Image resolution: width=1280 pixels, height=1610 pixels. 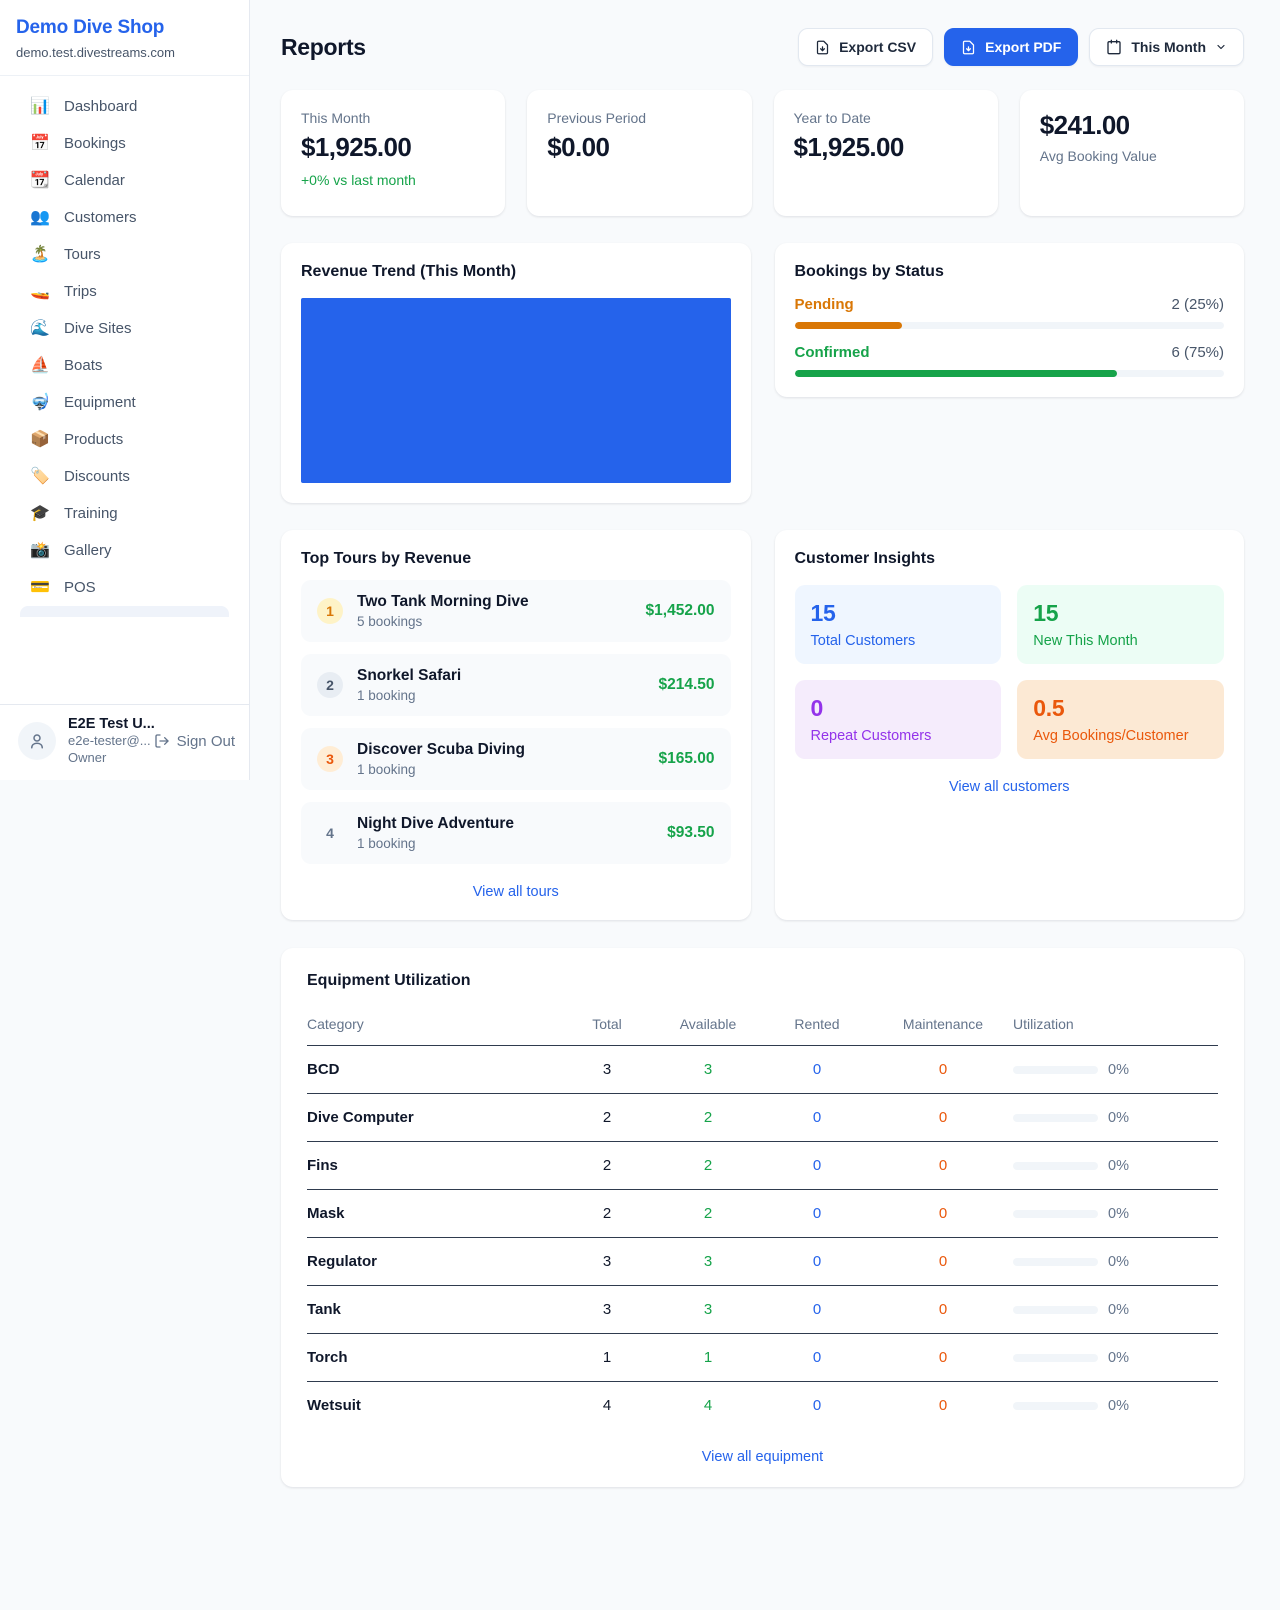 I want to click on wave-icon: 🌊, so click(x=40, y=328).